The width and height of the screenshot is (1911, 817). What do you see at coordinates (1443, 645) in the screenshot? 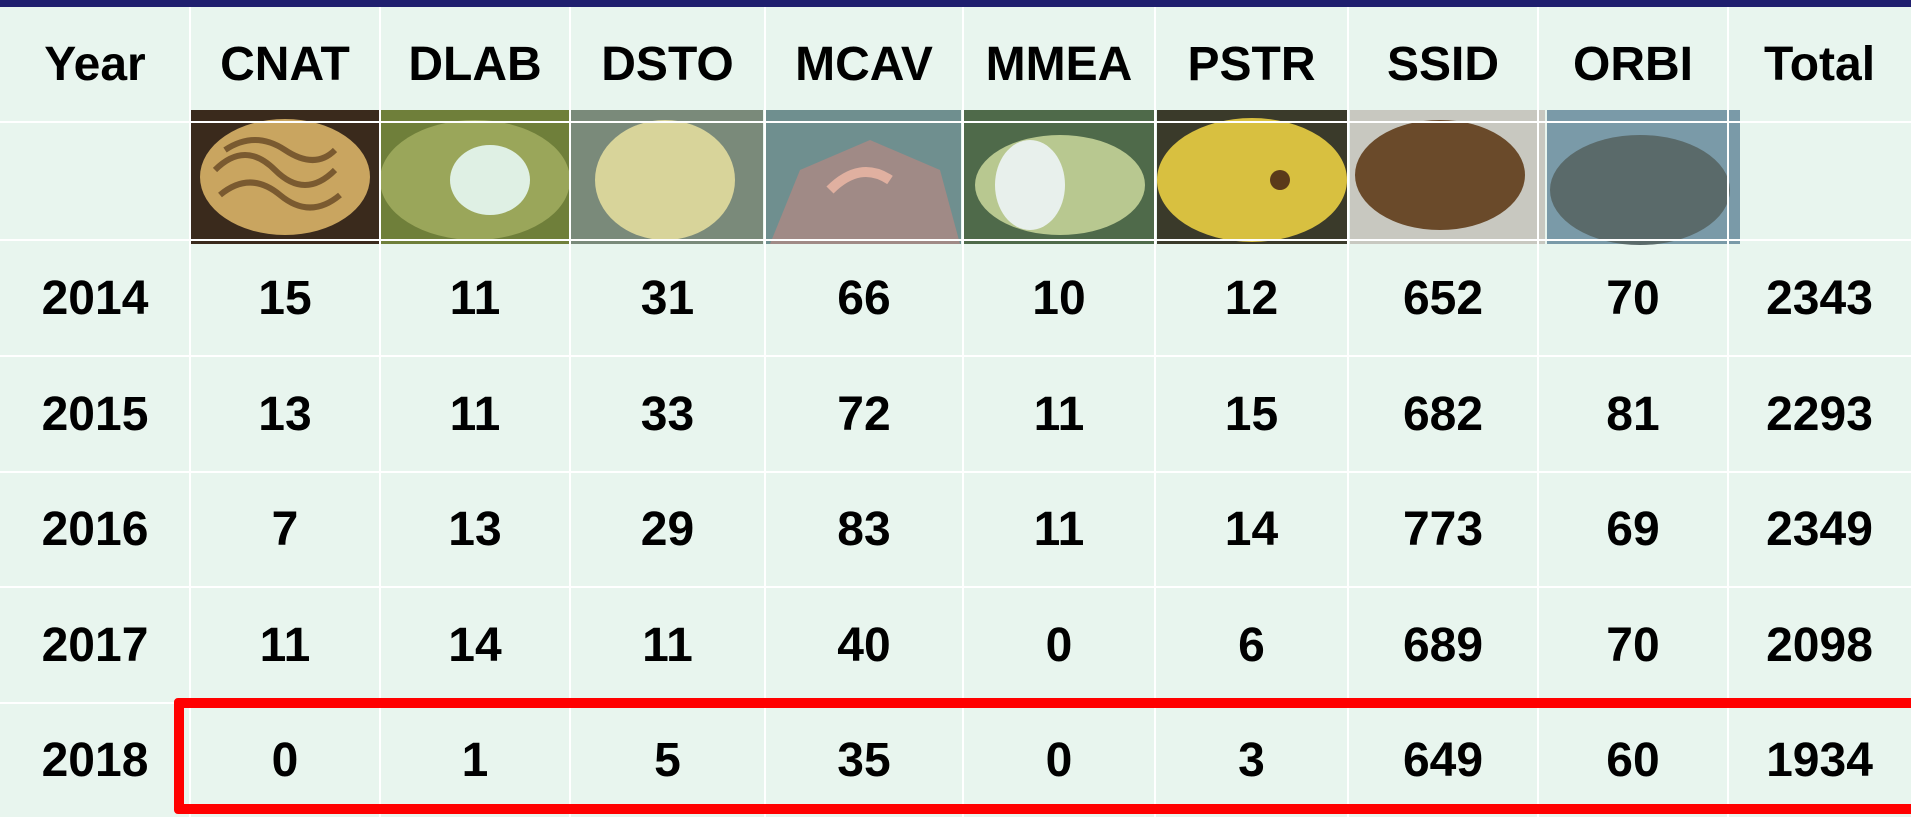
I see `data-cell: 689` at bounding box center [1443, 645].